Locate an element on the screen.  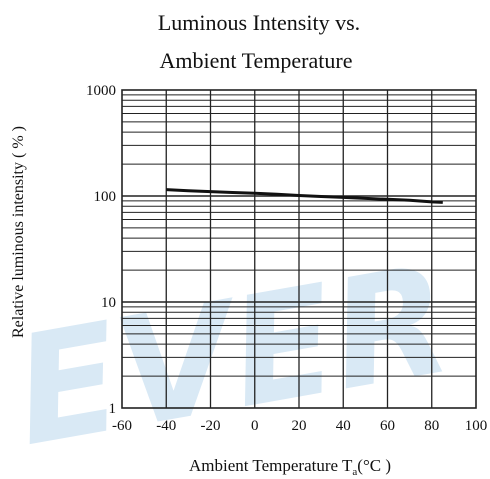
series-line is located at coordinates (304, 196).